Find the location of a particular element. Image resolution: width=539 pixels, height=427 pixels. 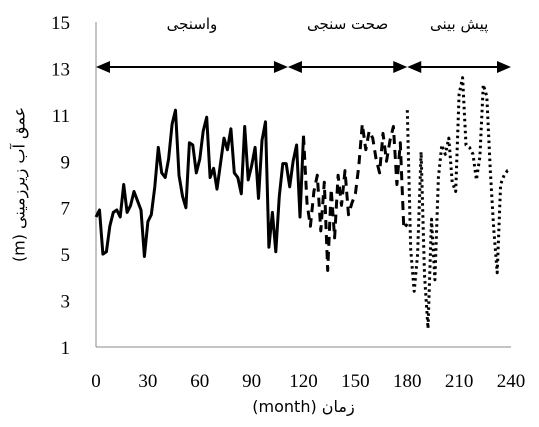

y-tick-label: 5 is located at coordinates (66, 255).